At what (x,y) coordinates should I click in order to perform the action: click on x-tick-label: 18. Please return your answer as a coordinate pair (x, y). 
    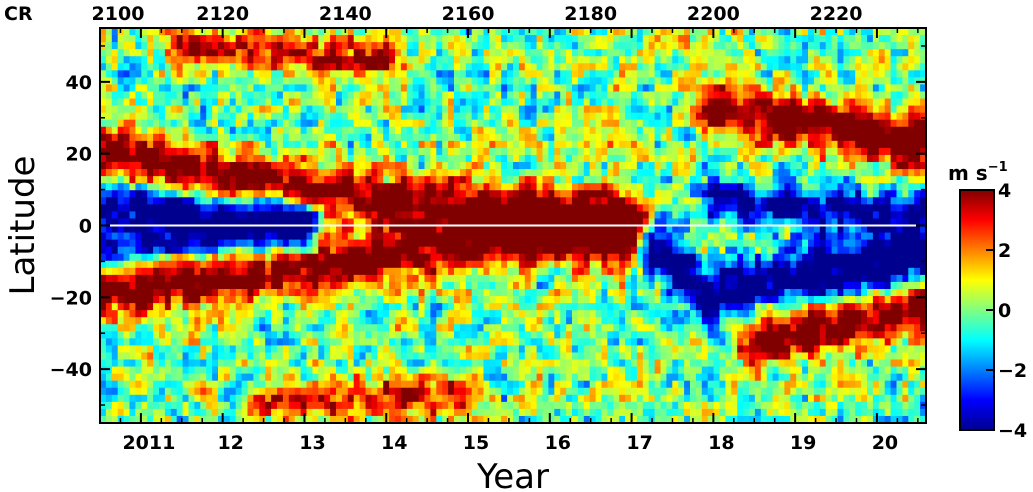
    Looking at the image, I should click on (721, 443).